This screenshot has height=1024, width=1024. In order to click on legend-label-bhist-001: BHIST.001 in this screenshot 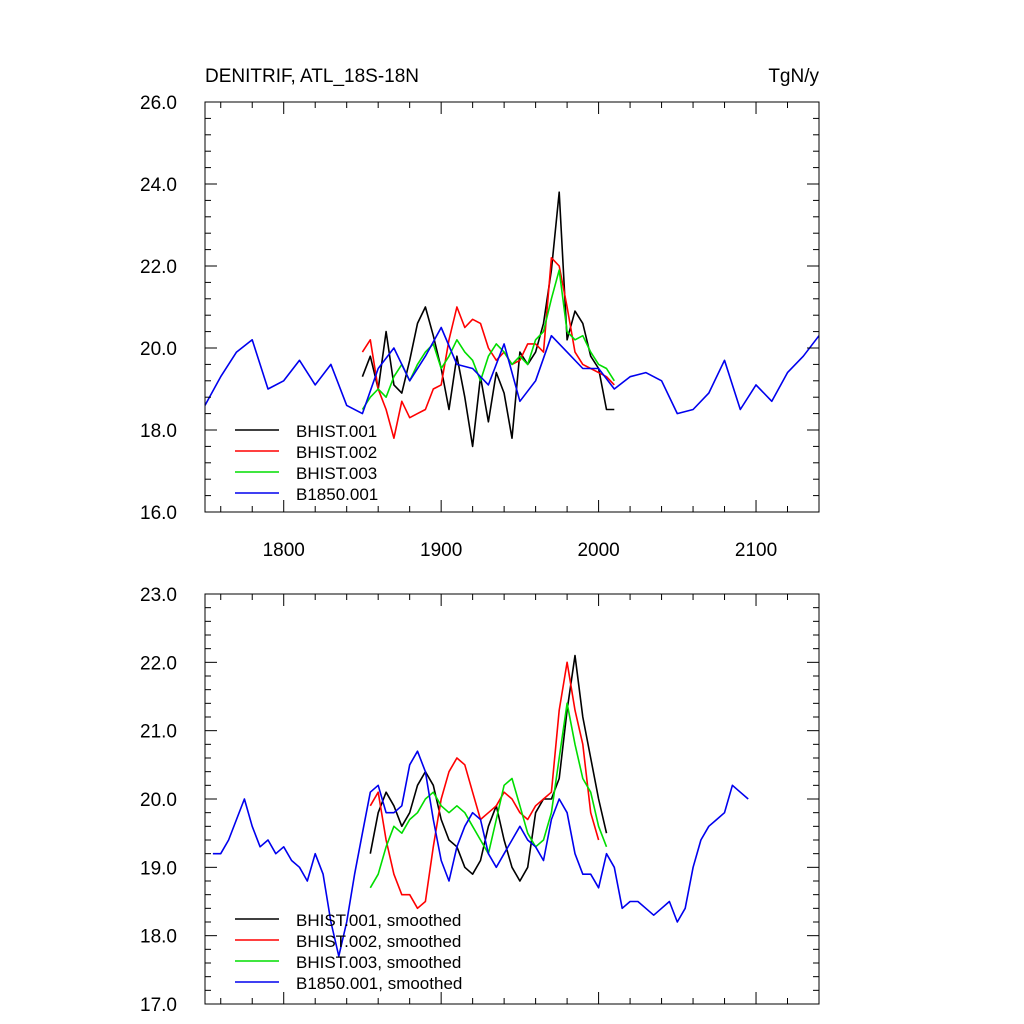, I will do `click(336, 431)`.